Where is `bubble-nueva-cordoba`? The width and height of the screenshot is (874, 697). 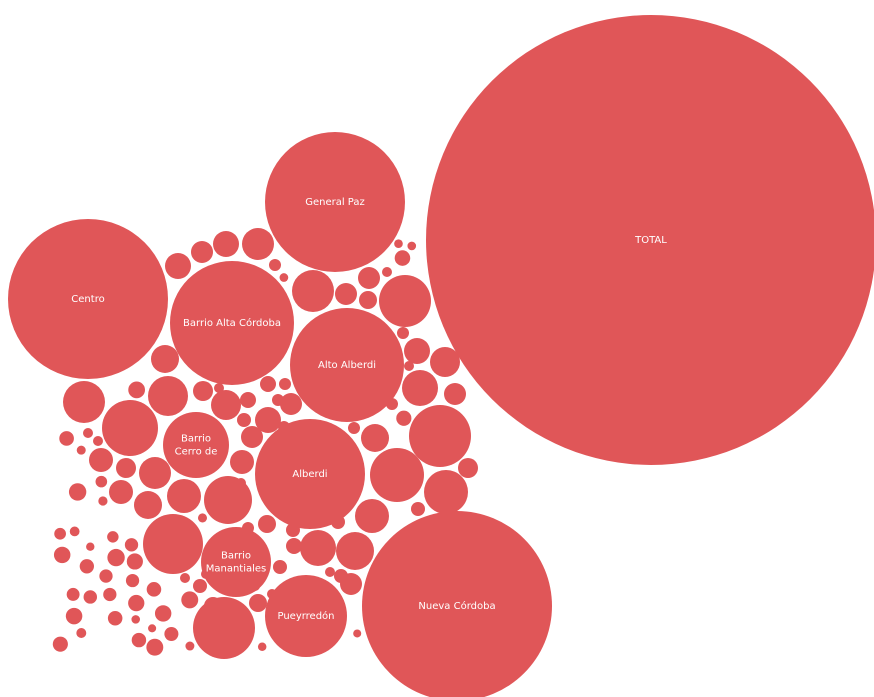 bubble-nueva-cordoba is located at coordinates (457, 604).